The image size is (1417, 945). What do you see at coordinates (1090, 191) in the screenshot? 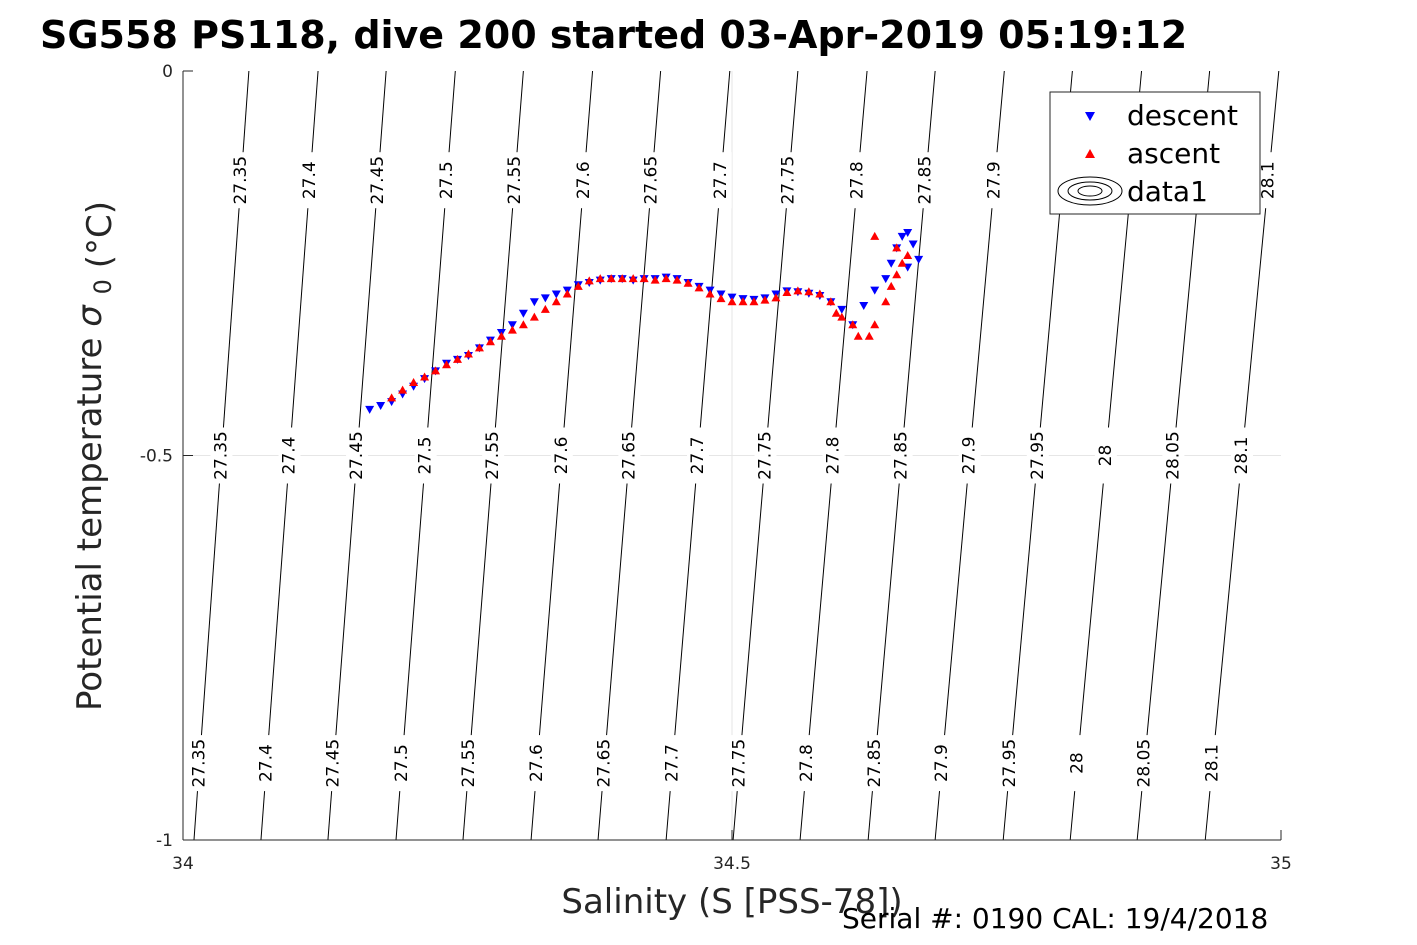
I see `legend-contour-icon` at bounding box center [1090, 191].